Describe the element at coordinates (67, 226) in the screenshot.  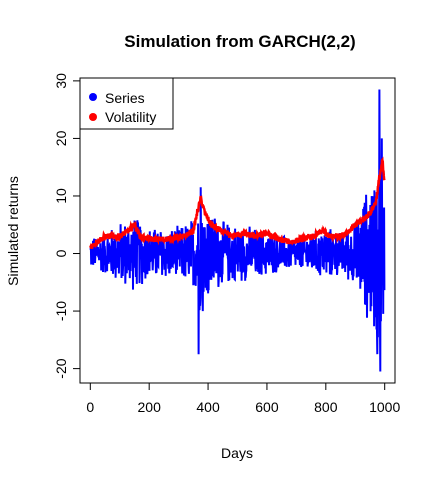
I see `y-axis: -20 -10 0 10 20 30` at that location.